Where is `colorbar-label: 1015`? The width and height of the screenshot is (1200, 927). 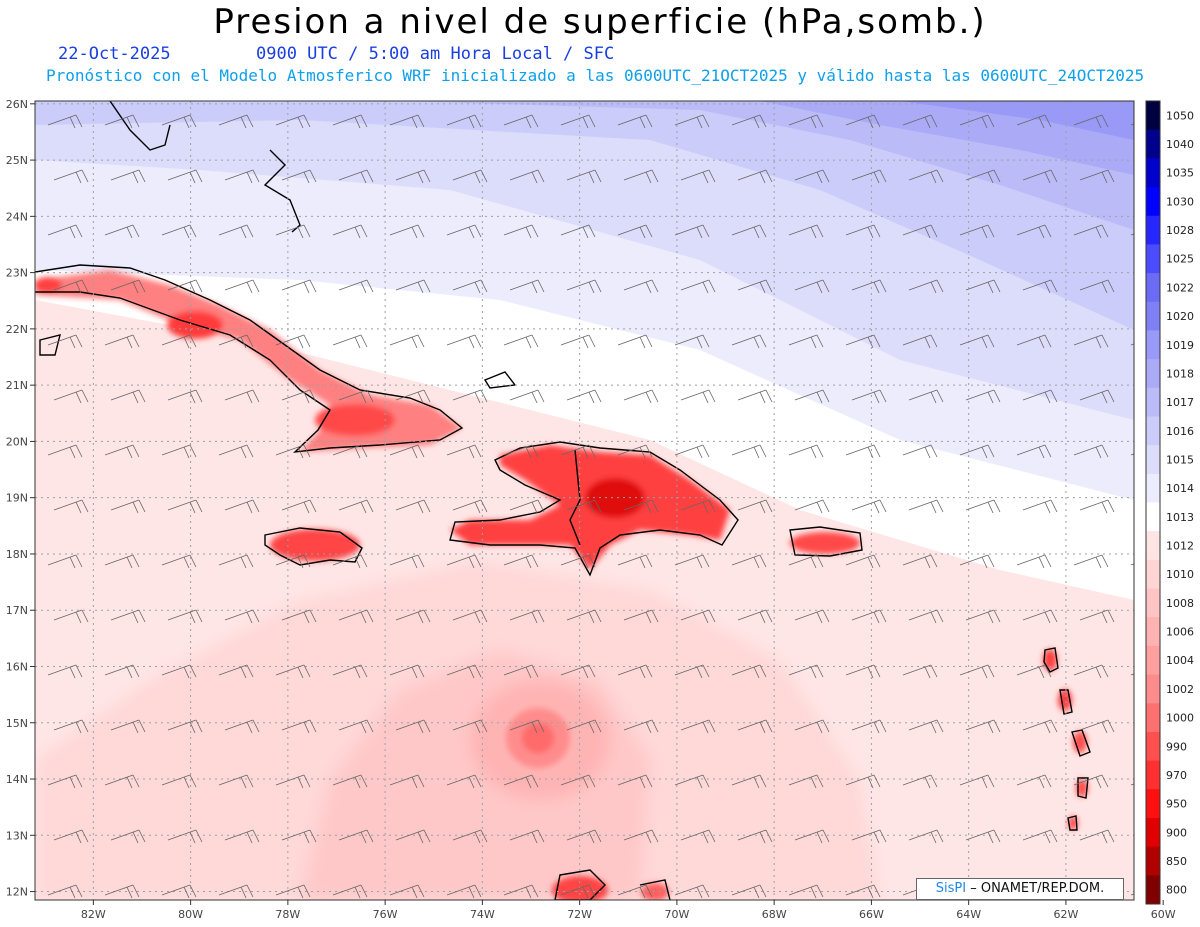
colorbar-label: 1015 is located at coordinates (1180, 459).